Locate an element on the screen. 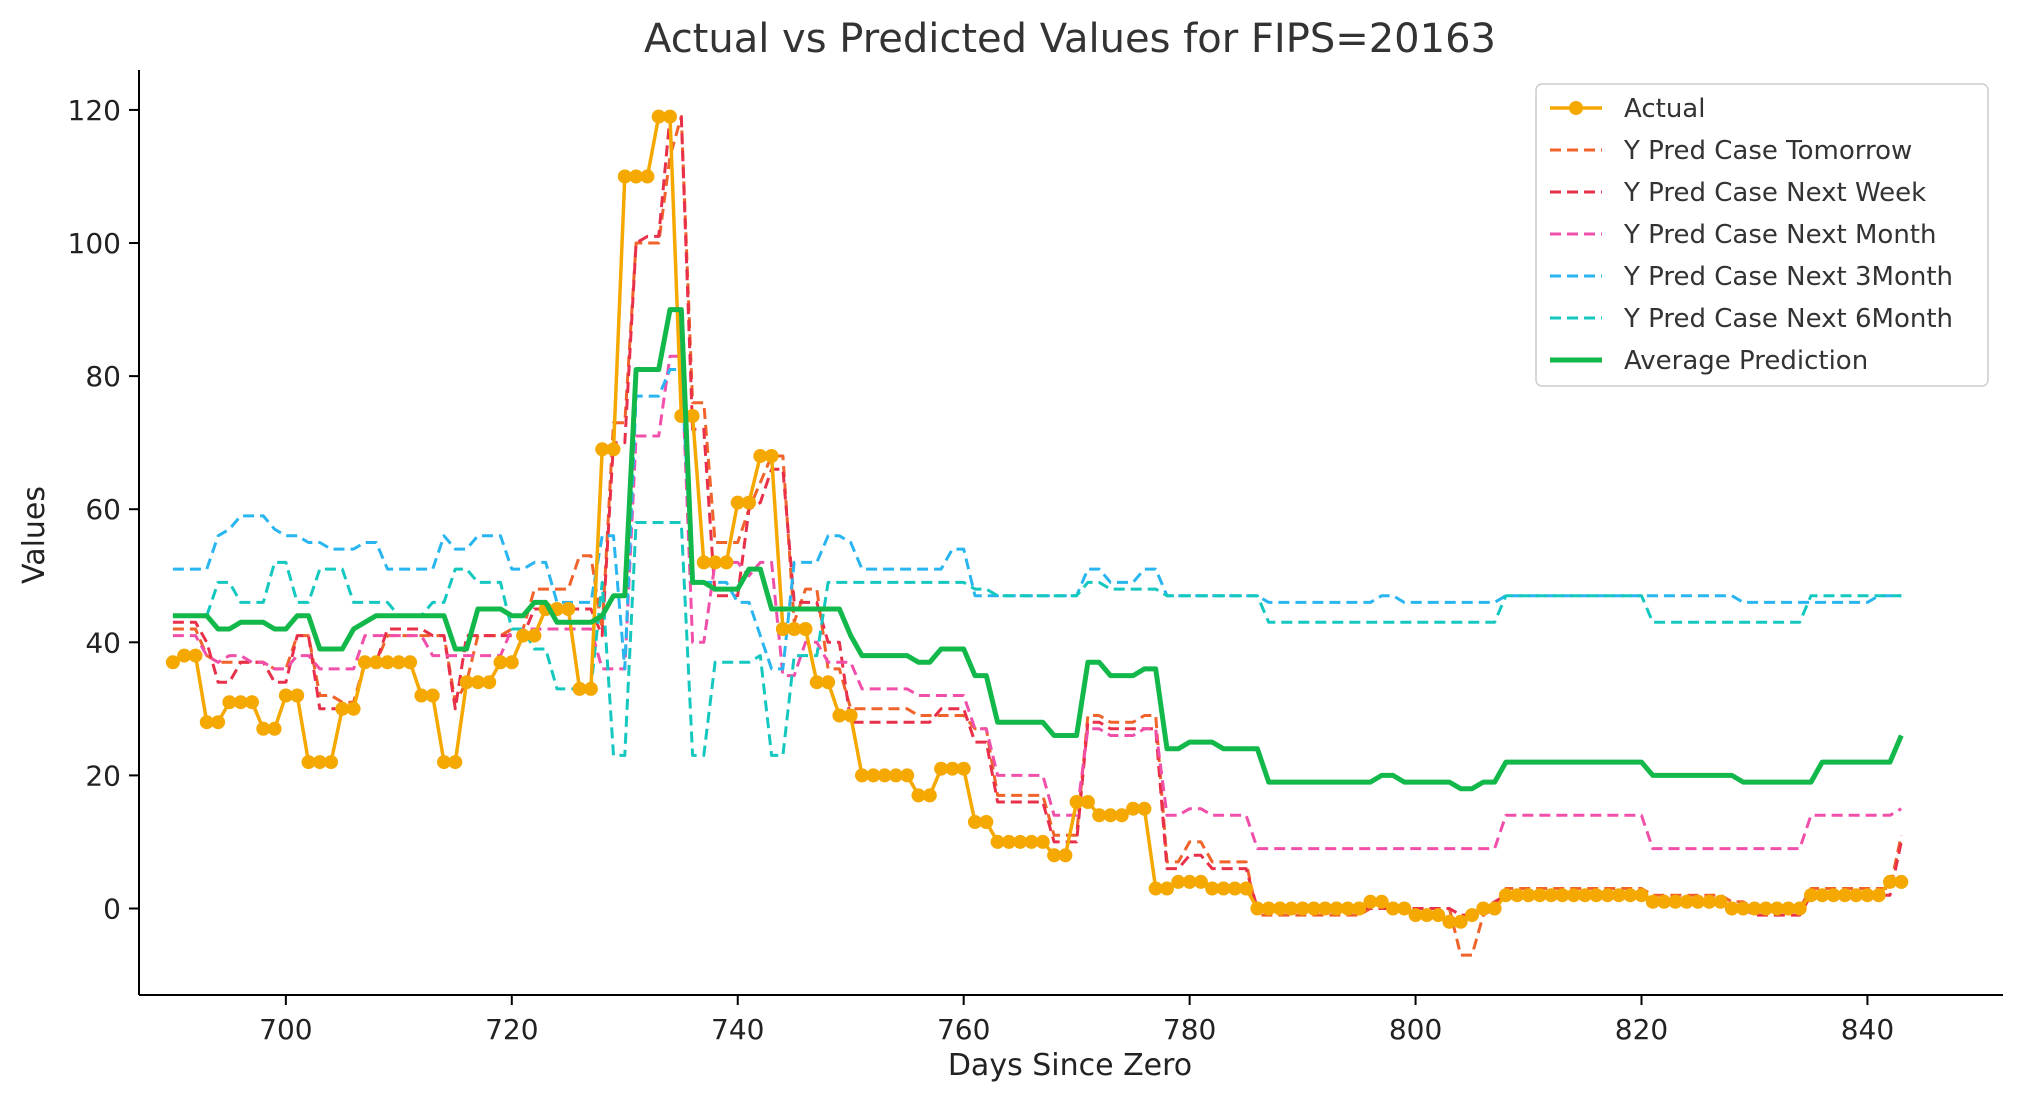 This screenshot has height=1101, width=2017. x-tick-label: 820 is located at coordinates (1641, 1029).